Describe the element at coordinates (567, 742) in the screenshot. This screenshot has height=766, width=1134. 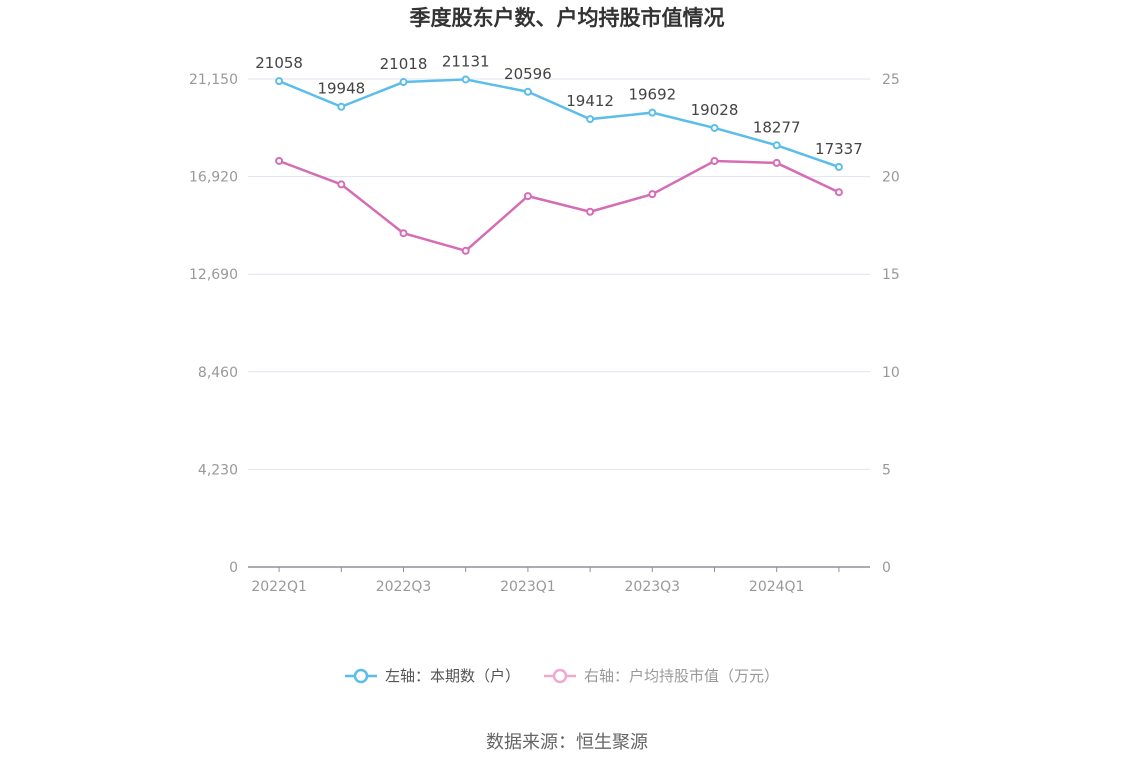
I see `source-note: 数据来源：恒生聚源` at that location.